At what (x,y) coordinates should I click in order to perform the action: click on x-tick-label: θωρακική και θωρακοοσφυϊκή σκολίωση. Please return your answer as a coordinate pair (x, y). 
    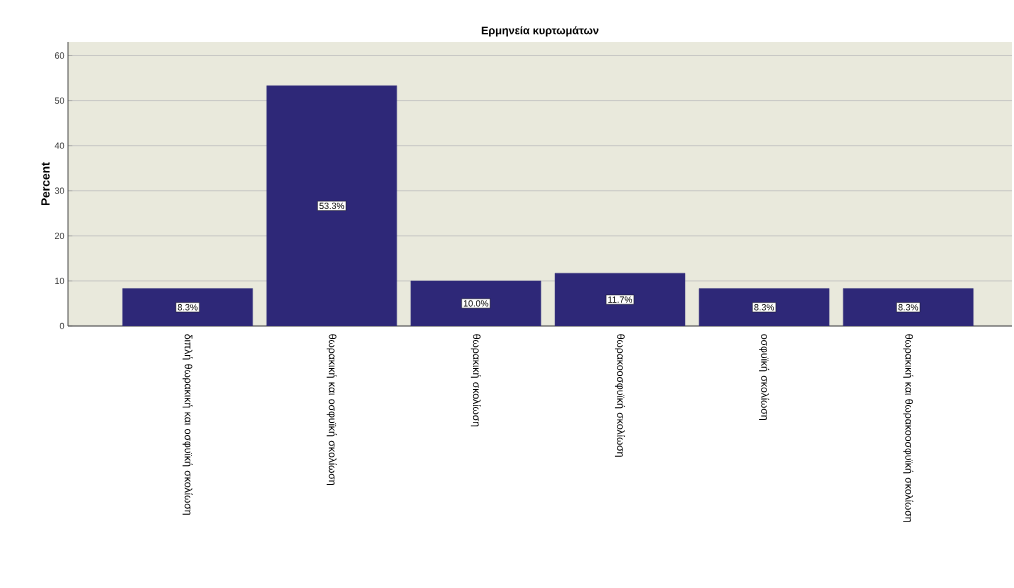
    Looking at the image, I should click on (908, 428).